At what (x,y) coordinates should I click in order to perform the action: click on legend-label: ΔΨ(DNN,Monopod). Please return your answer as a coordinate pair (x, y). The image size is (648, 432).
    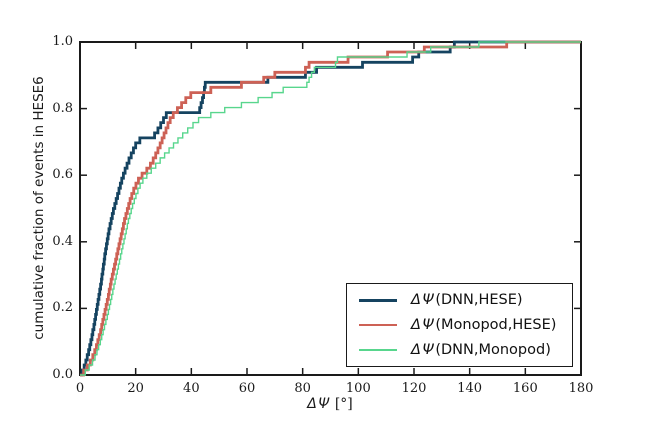
    Looking at the image, I should click on (481, 349).